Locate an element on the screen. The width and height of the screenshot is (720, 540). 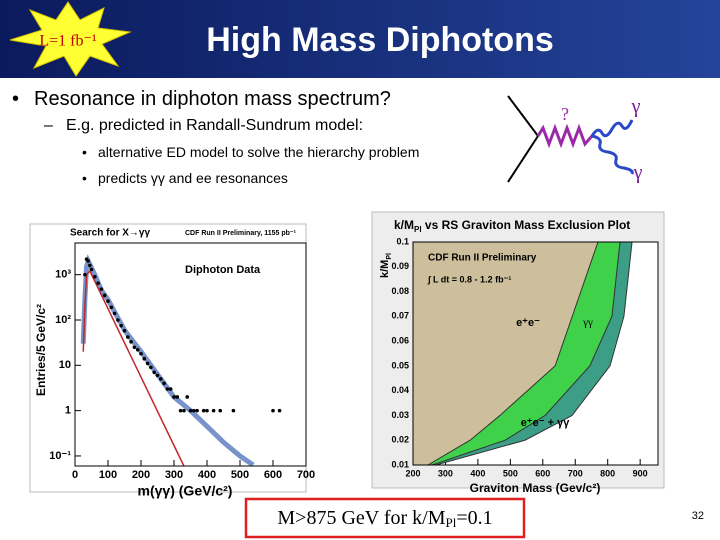
annotation: Diphoton Data is located at coordinates (223, 270).